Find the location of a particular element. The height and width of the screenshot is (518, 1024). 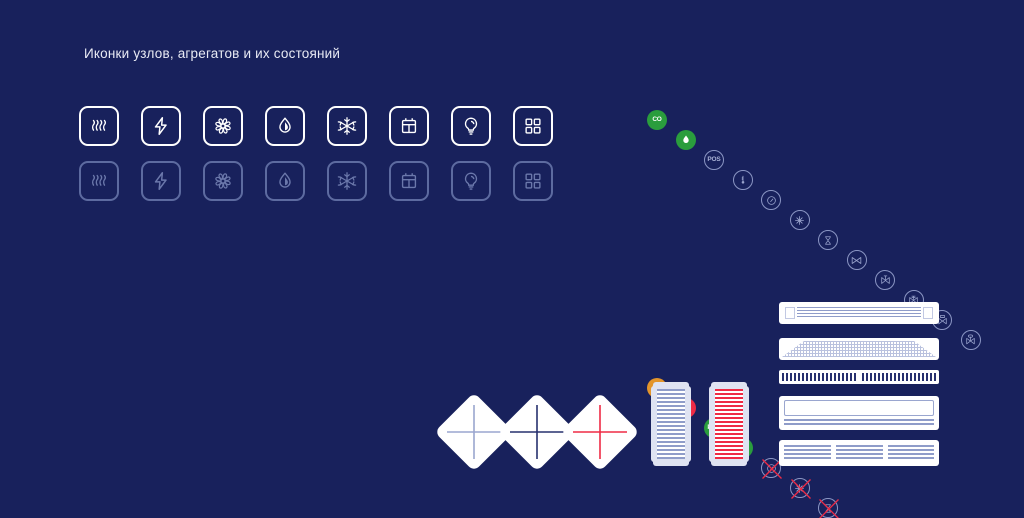

thermometer-badge-glyph is located at coordinates (743, 180).